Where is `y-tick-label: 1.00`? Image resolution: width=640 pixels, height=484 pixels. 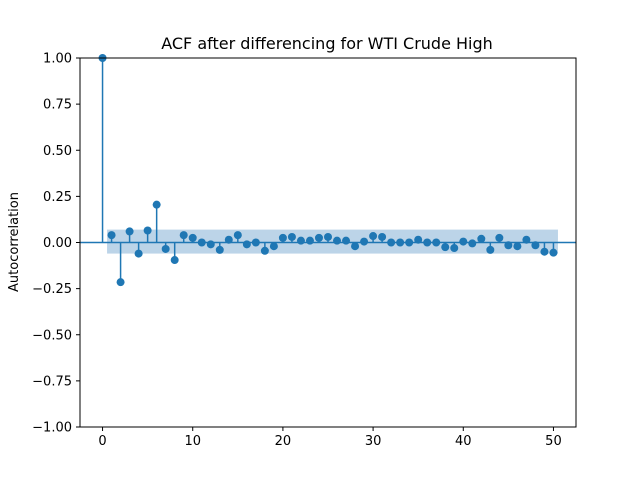
y-tick-label: 1.00 is located at coordinates (57, 59).